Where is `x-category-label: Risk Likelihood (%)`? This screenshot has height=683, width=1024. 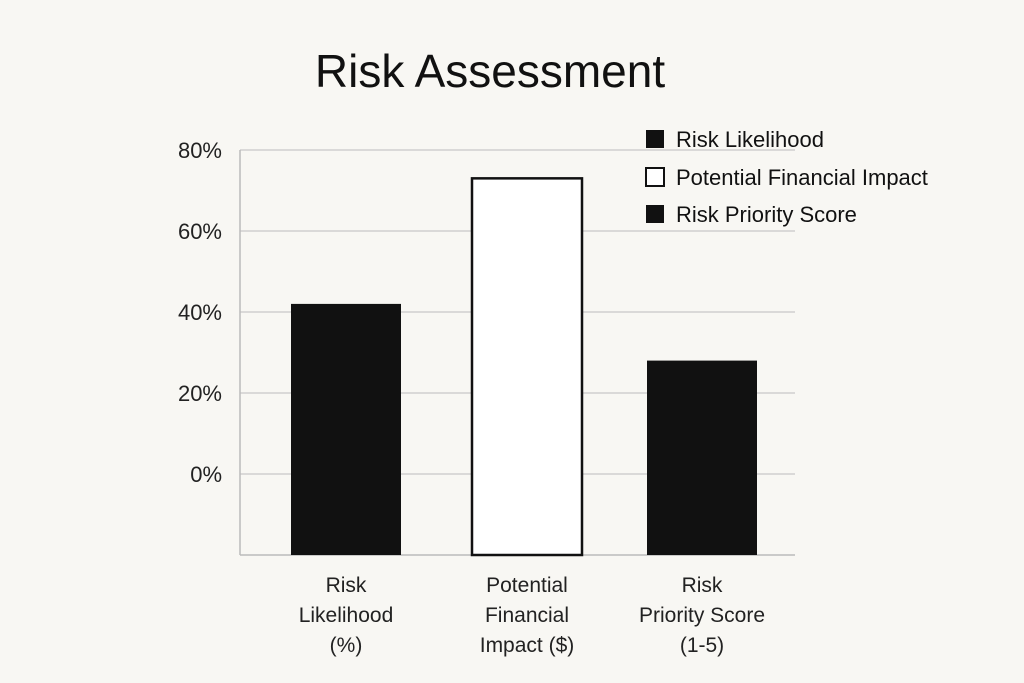 x-category-label: Risk Likelihood (%) is located at coordinates (346, 615).